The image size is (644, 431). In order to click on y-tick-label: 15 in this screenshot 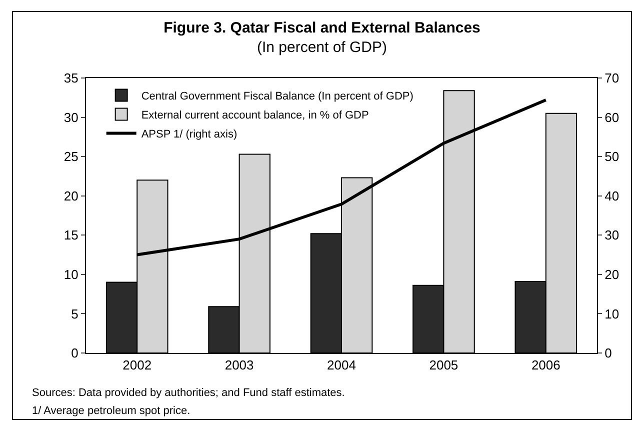, I will do `click(71, 235)`.